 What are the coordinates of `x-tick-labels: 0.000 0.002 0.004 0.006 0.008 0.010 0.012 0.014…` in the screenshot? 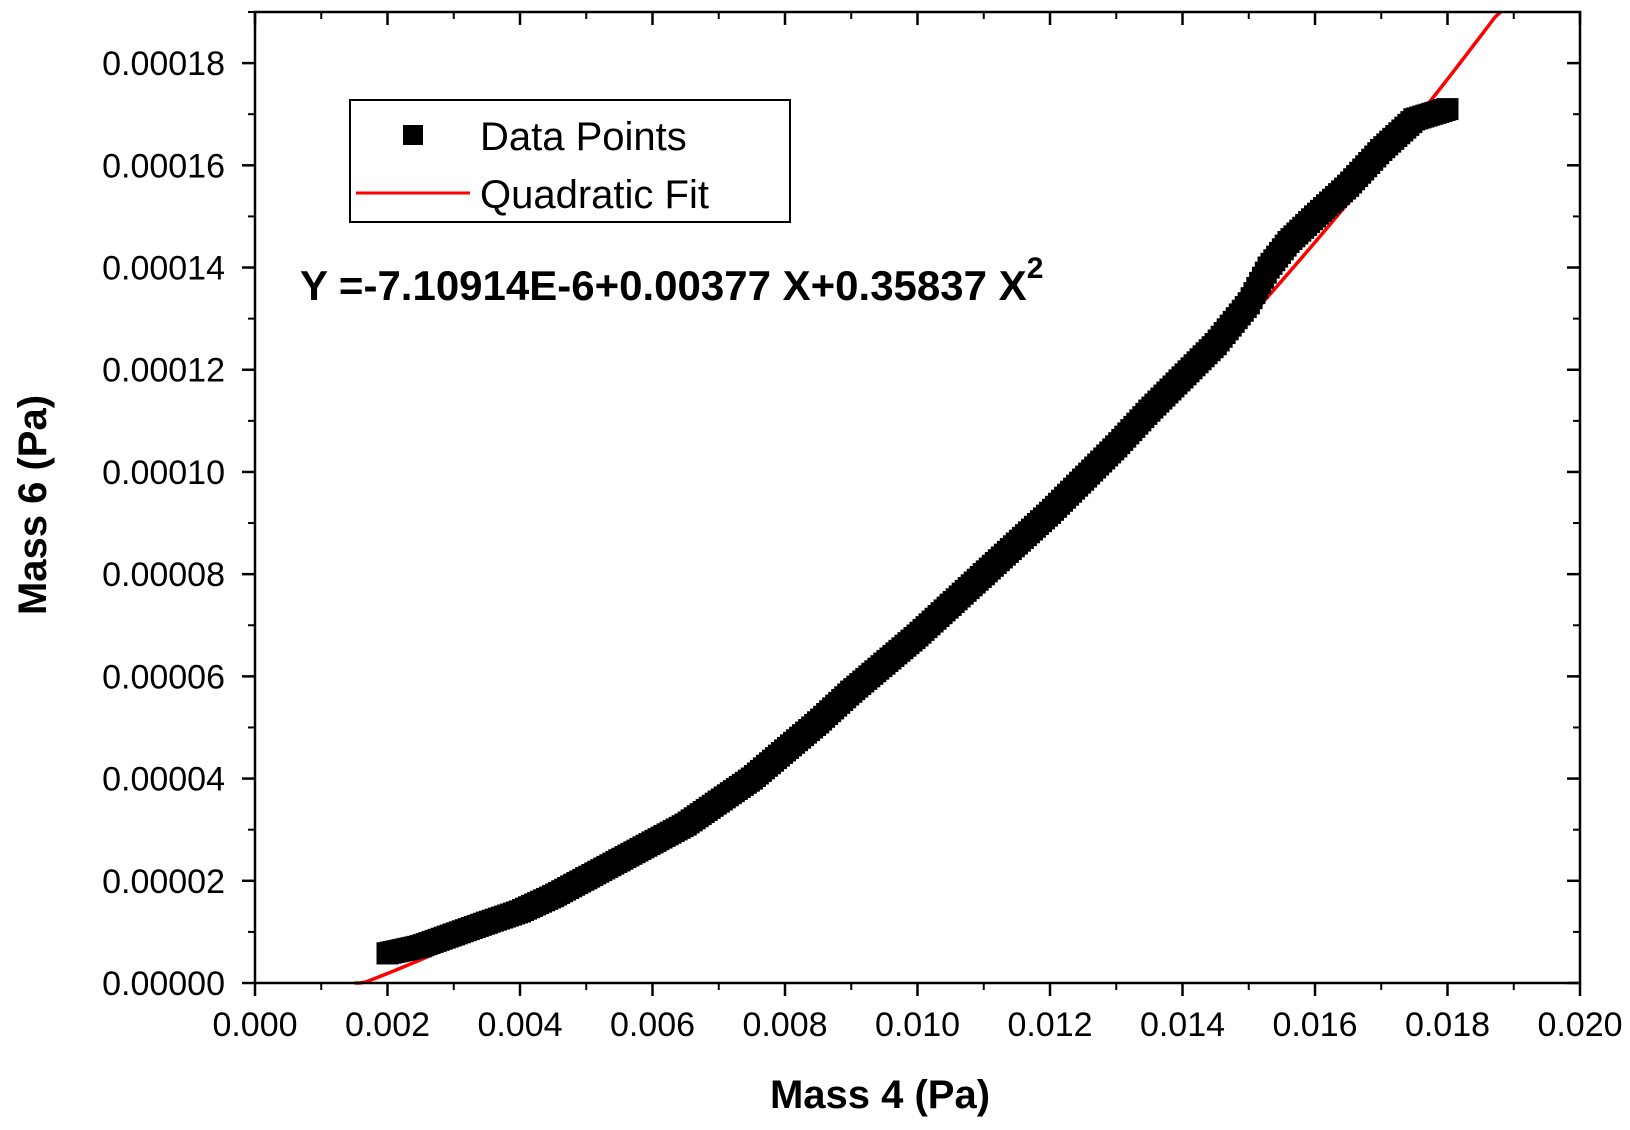 It's located at (917, 1025).